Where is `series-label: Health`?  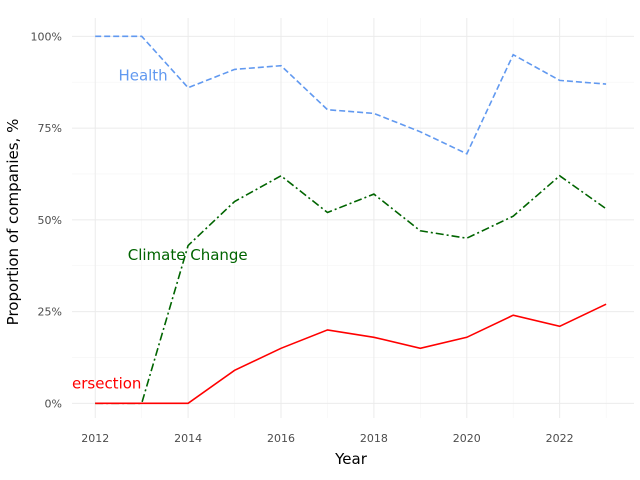
series-label: Health is located at coordinates (142, 75).